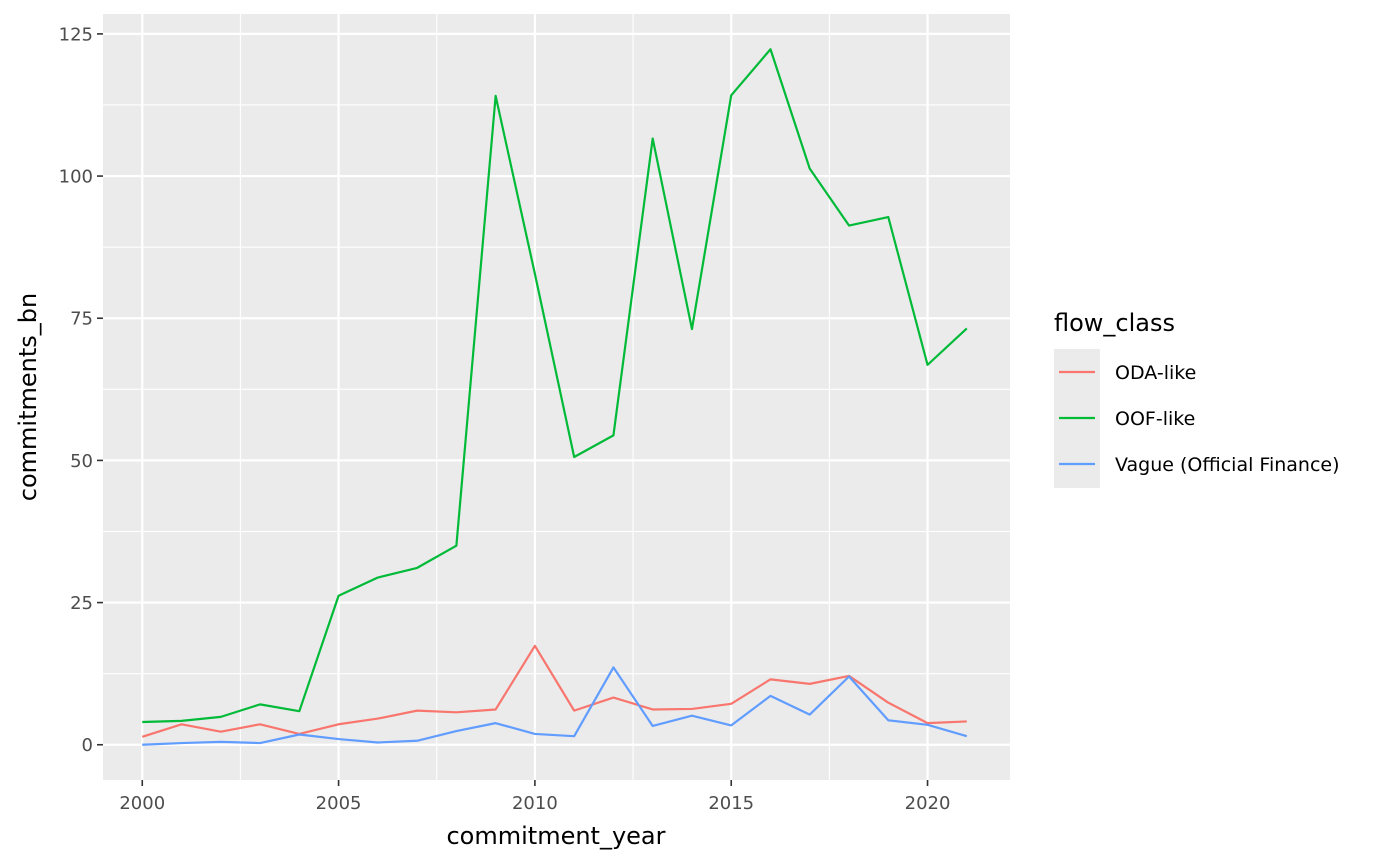 The height and width of the screenshot is (866, 1400). I want to click on x-axis: 2000 2005 2010 2015 2020, so click(534, 797).